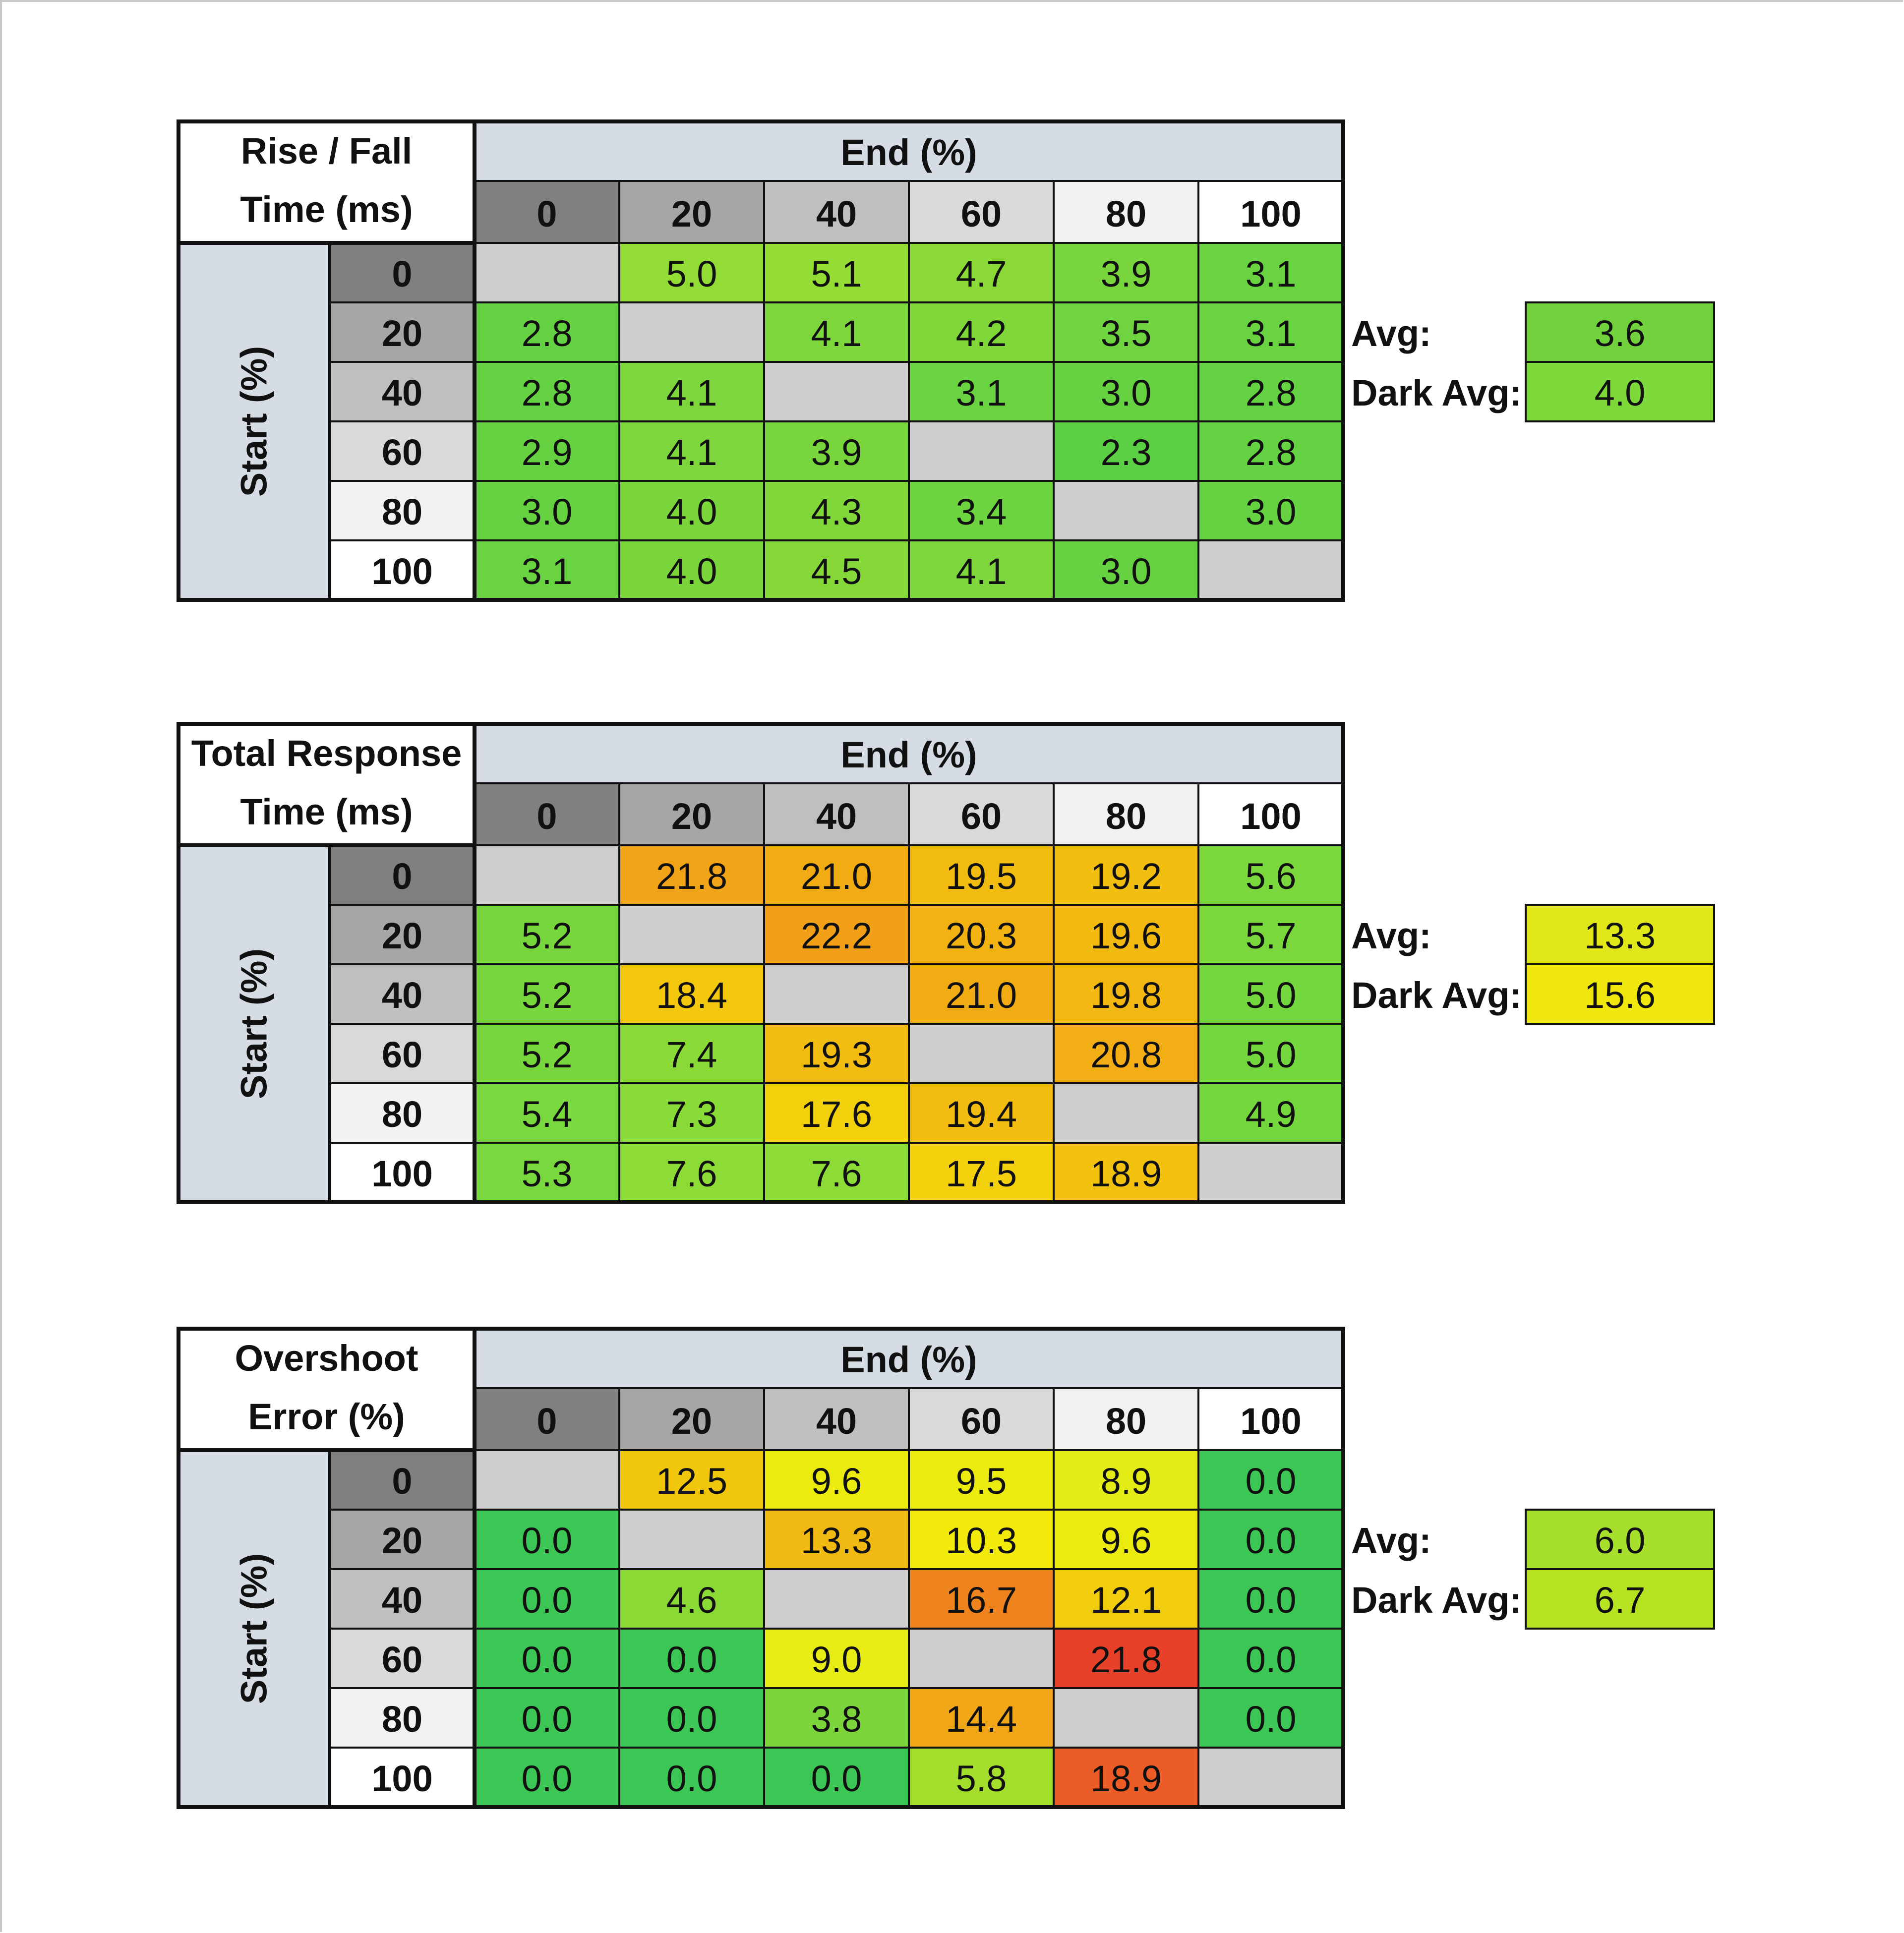  I want to click on cell-value: 8.9, so click(1126, 1481).